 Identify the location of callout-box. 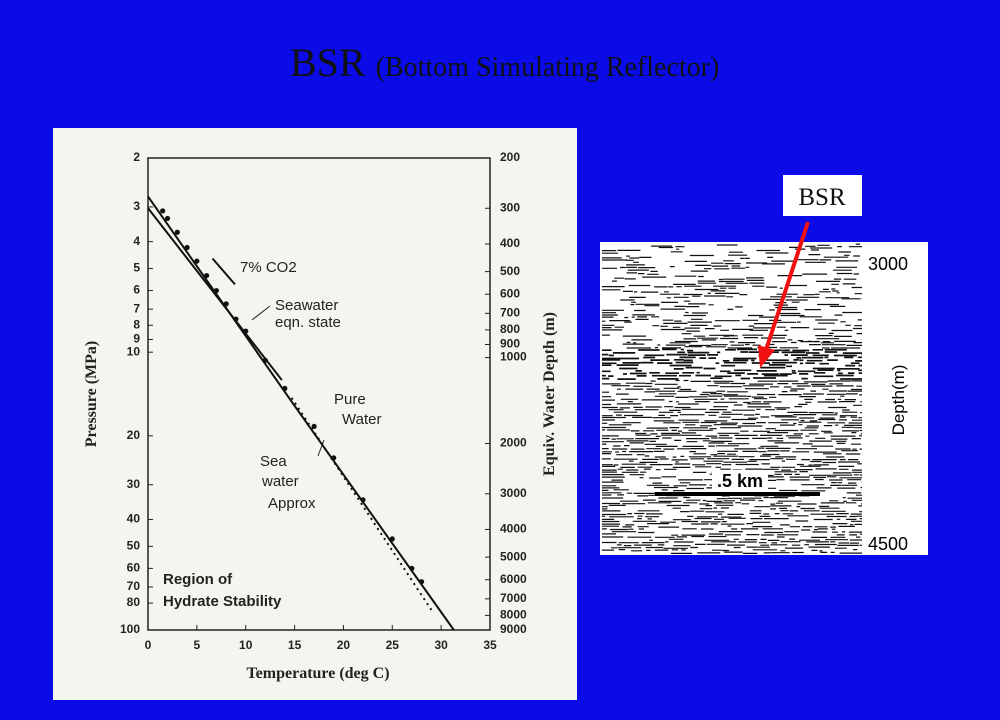
(822, 195).